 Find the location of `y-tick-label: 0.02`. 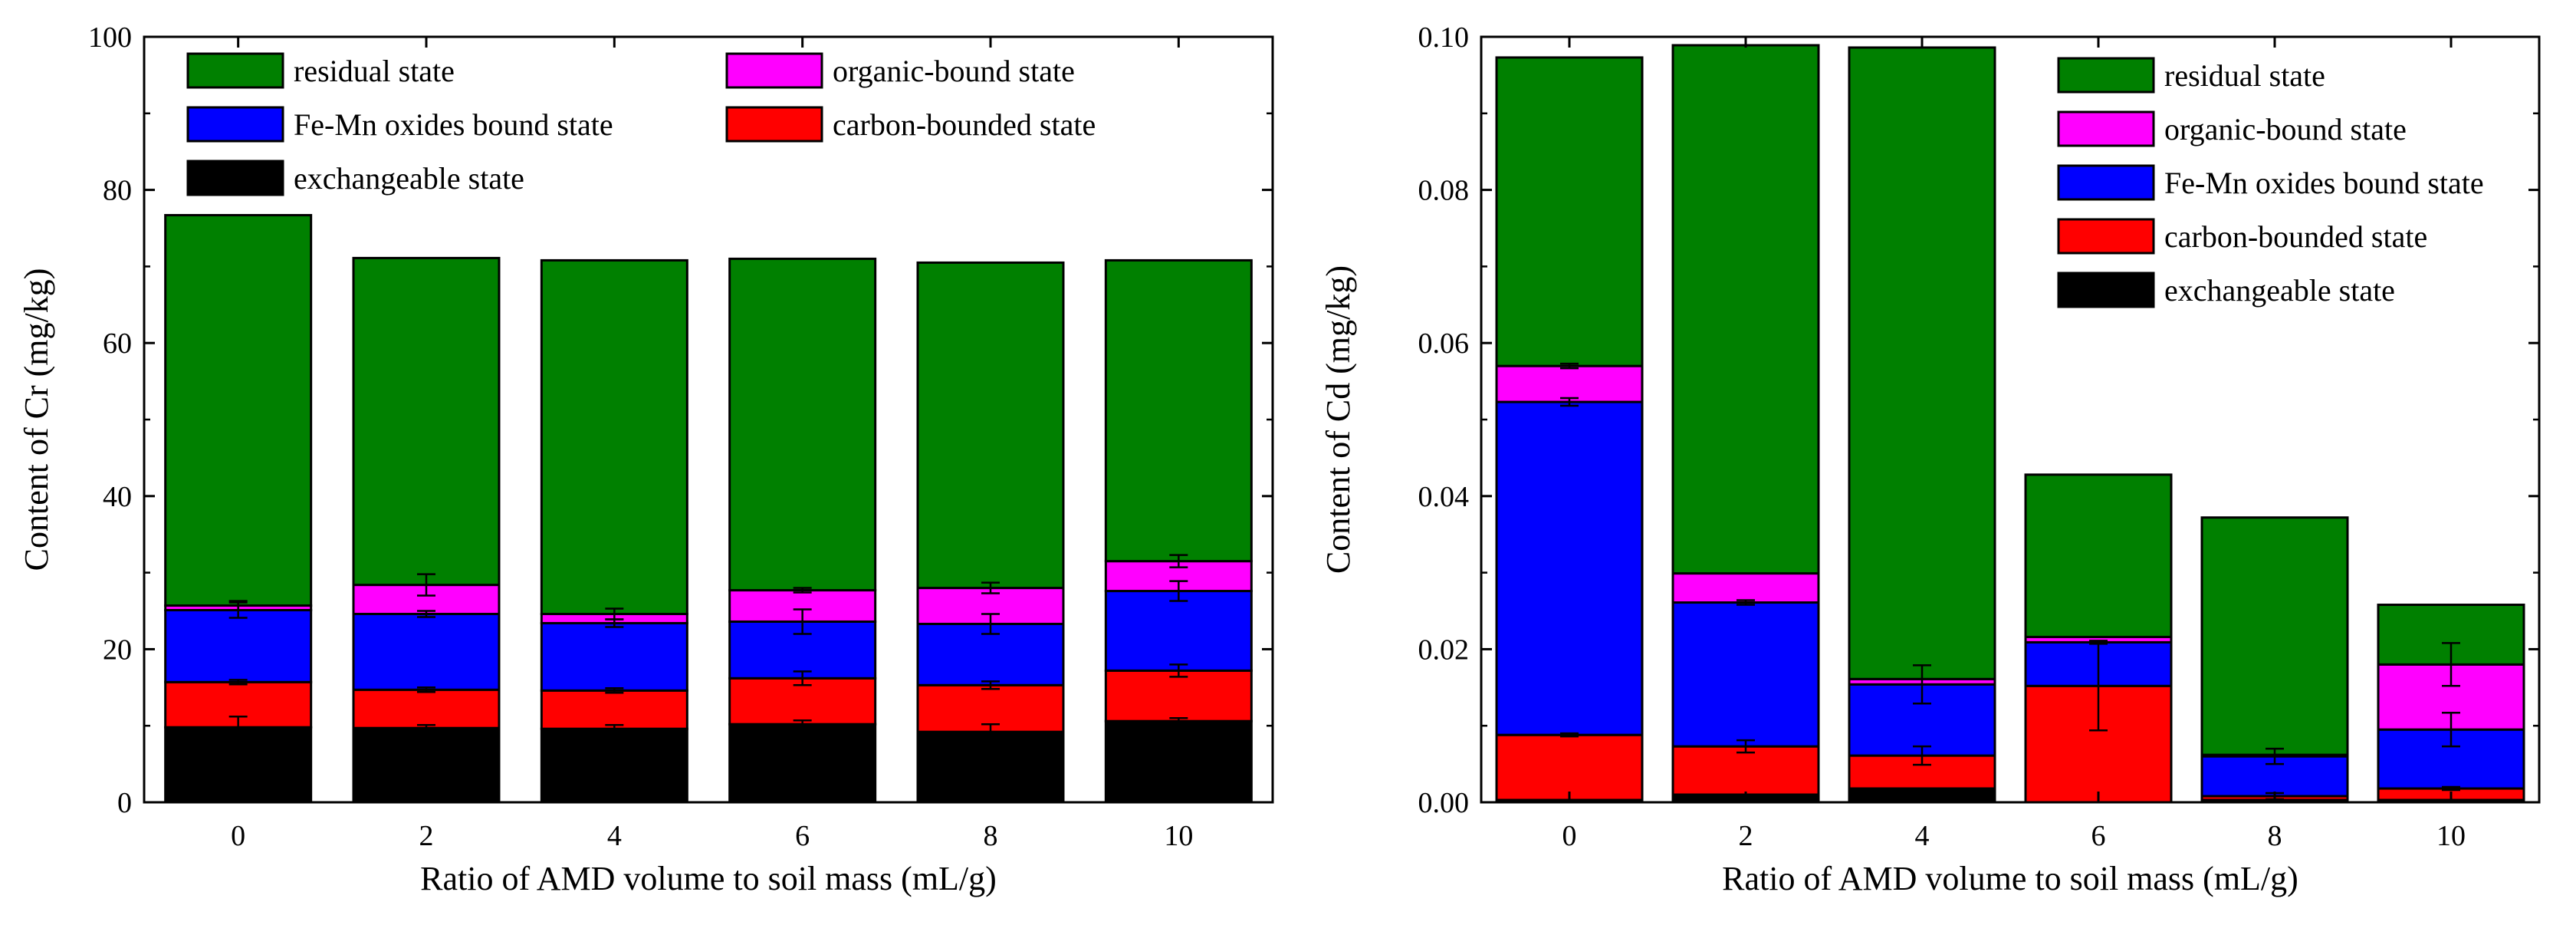

y-tick-label: 0.02 is located at coordinates (1444, 650).